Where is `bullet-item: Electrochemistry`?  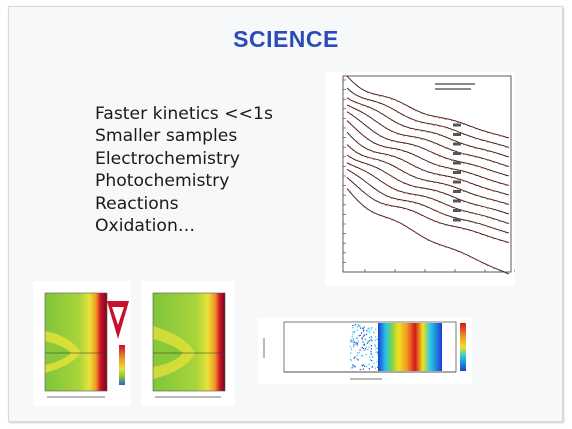
bullet-item: Electrochemistry is located at coordinates (167, 158).